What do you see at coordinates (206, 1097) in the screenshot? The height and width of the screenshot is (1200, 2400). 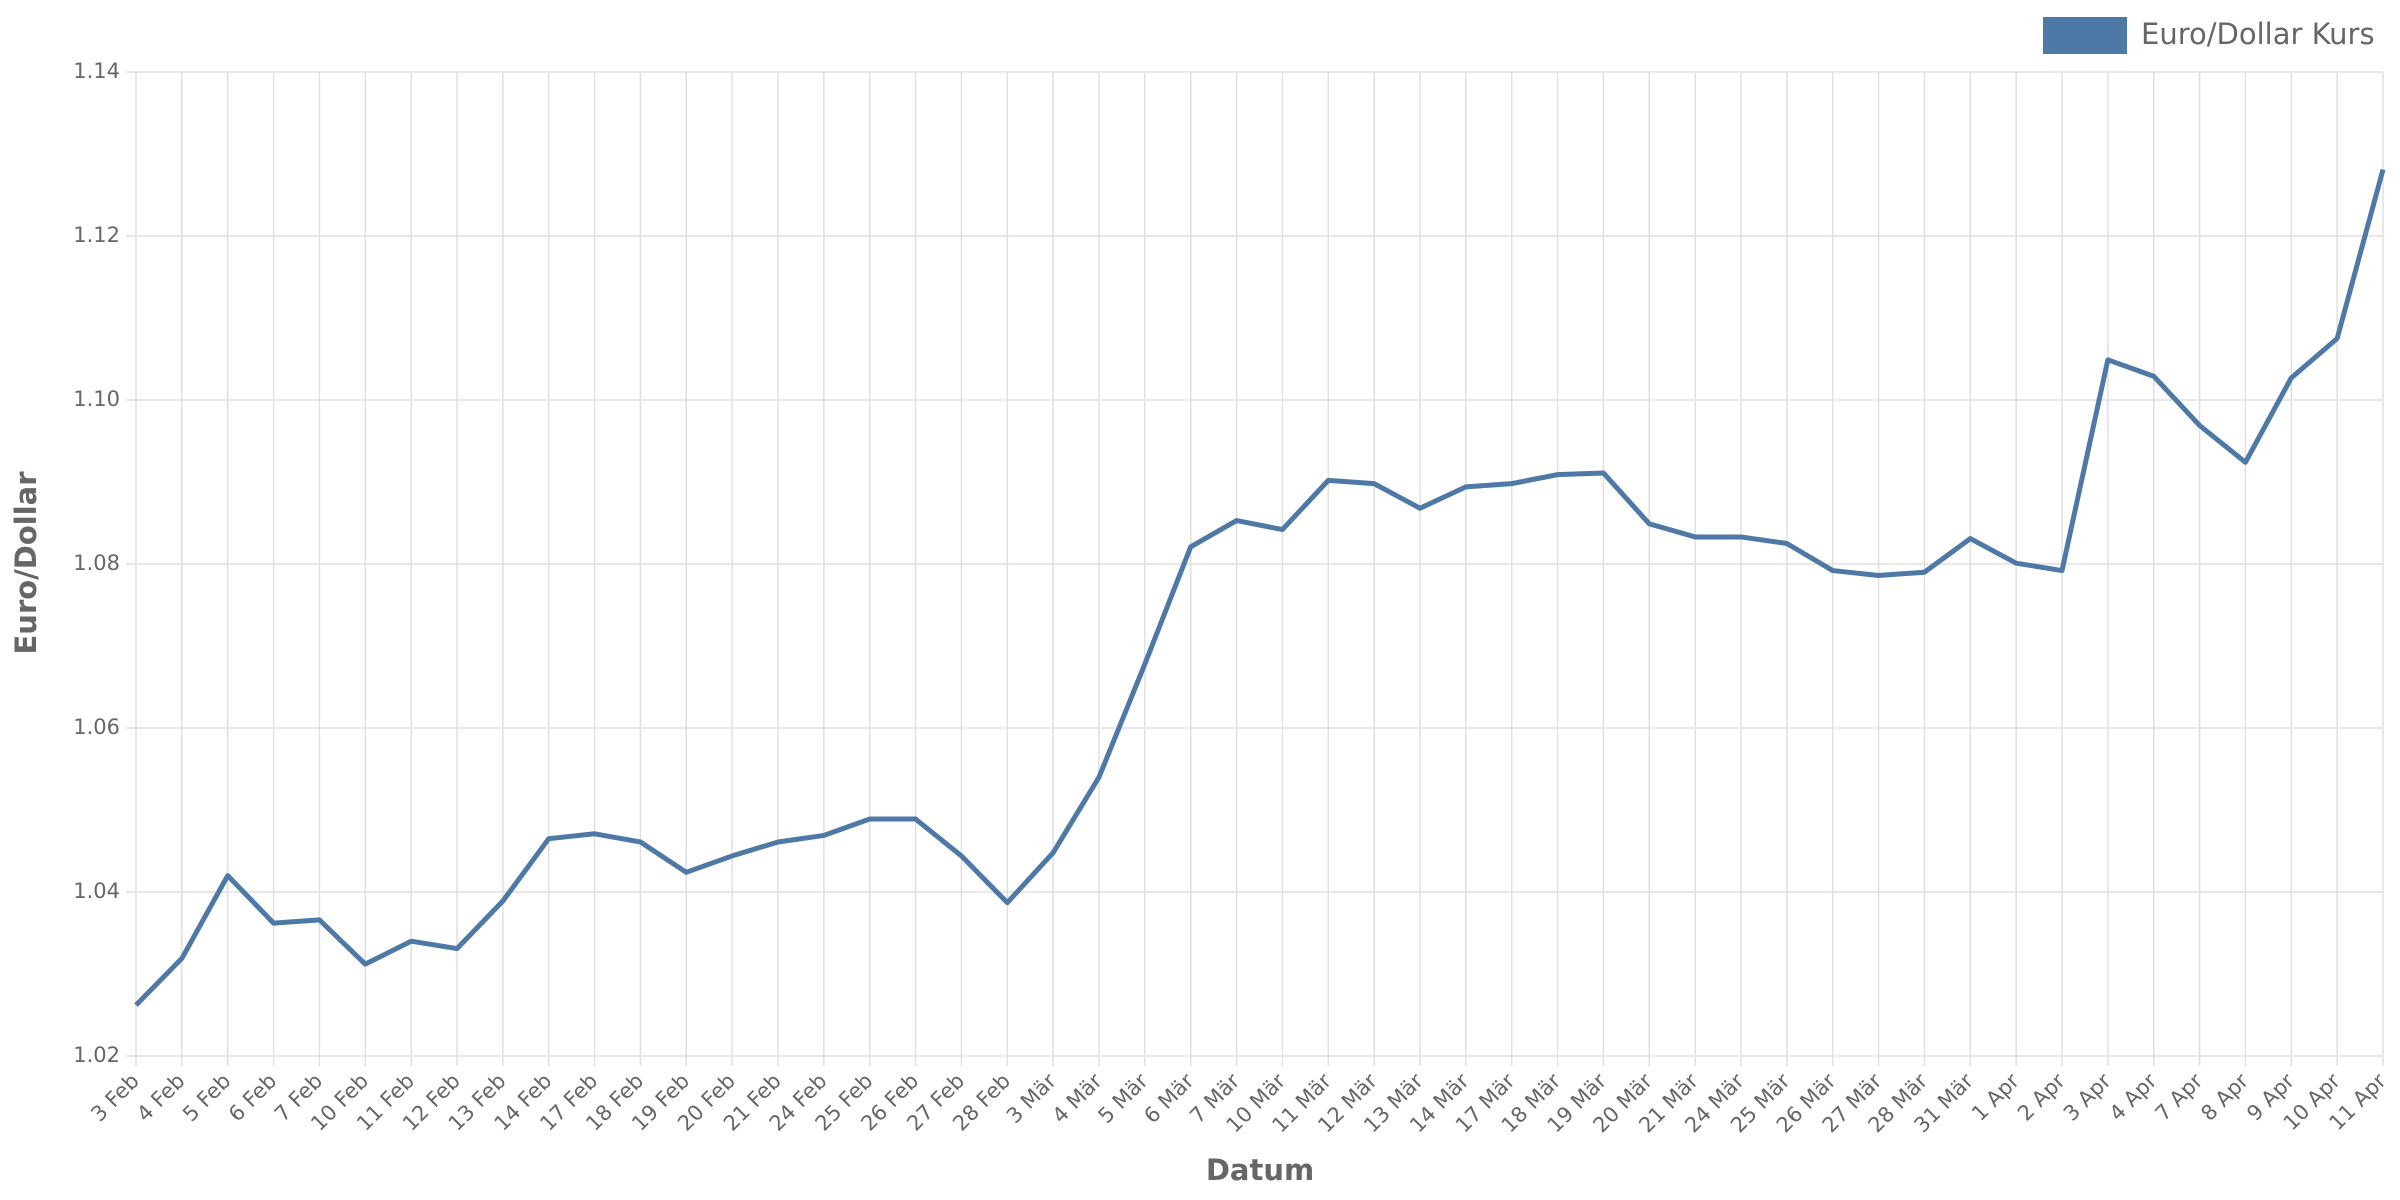 I see `x-tick-label: 5 Feb` at bounding box center [206, 1097].